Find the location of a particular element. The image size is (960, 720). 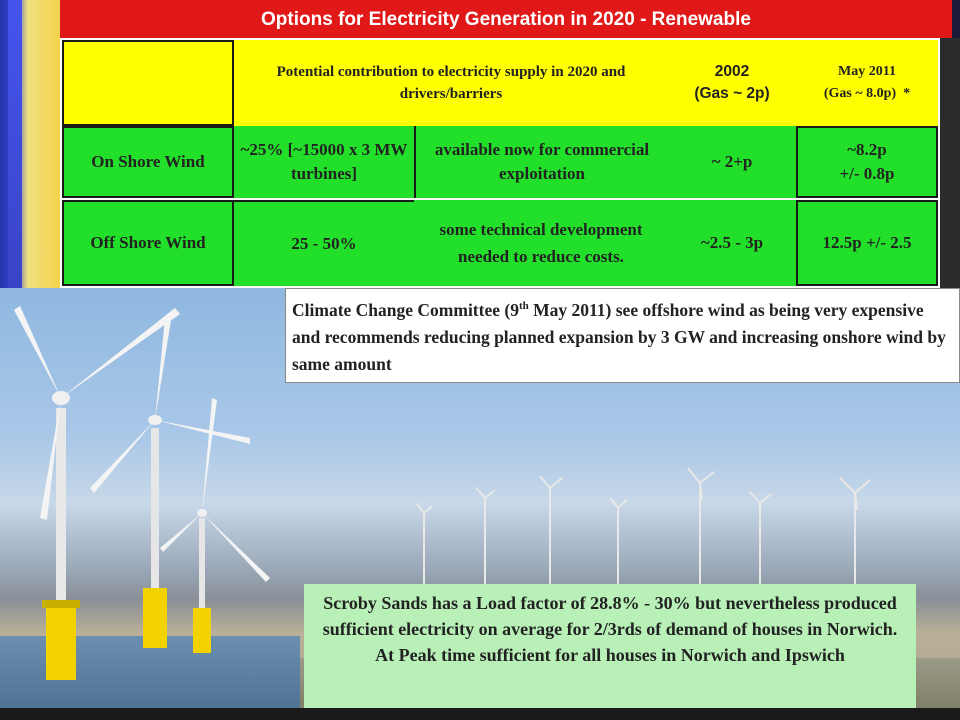

row-onshore-cost-2011: ~8.2p +/- 0.8p is located at coordinates (867, 162).